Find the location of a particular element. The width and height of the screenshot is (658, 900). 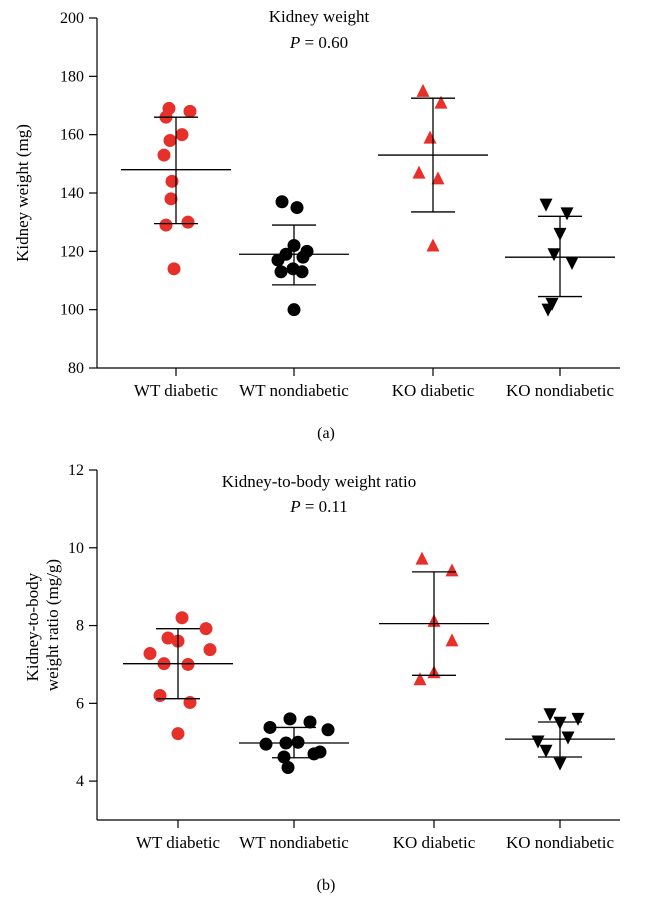

y-tick-label: 80 is located at coordinates (76, 368).